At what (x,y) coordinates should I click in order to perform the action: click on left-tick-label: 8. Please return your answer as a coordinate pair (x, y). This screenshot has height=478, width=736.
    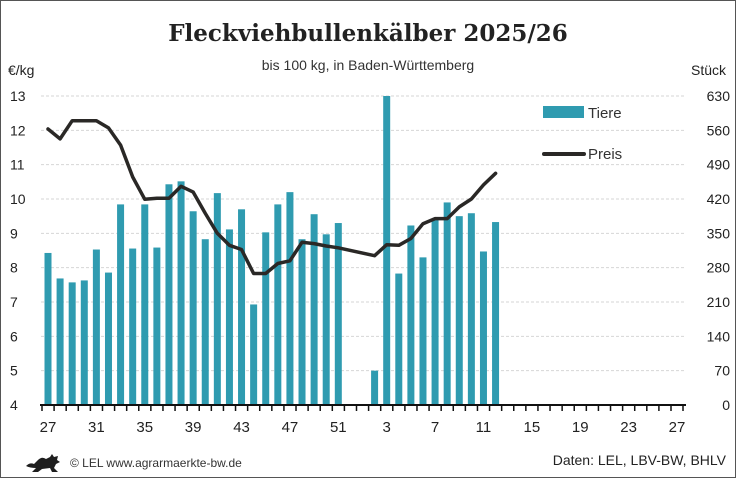
    Looking at the image, I should click on (14, 268).